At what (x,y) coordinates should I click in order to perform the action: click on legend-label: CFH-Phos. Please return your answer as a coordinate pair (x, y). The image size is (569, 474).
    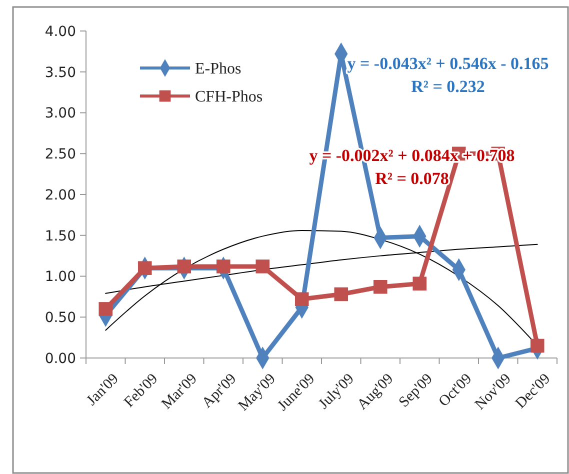
    Looking at the image, I should click on (229, 97).